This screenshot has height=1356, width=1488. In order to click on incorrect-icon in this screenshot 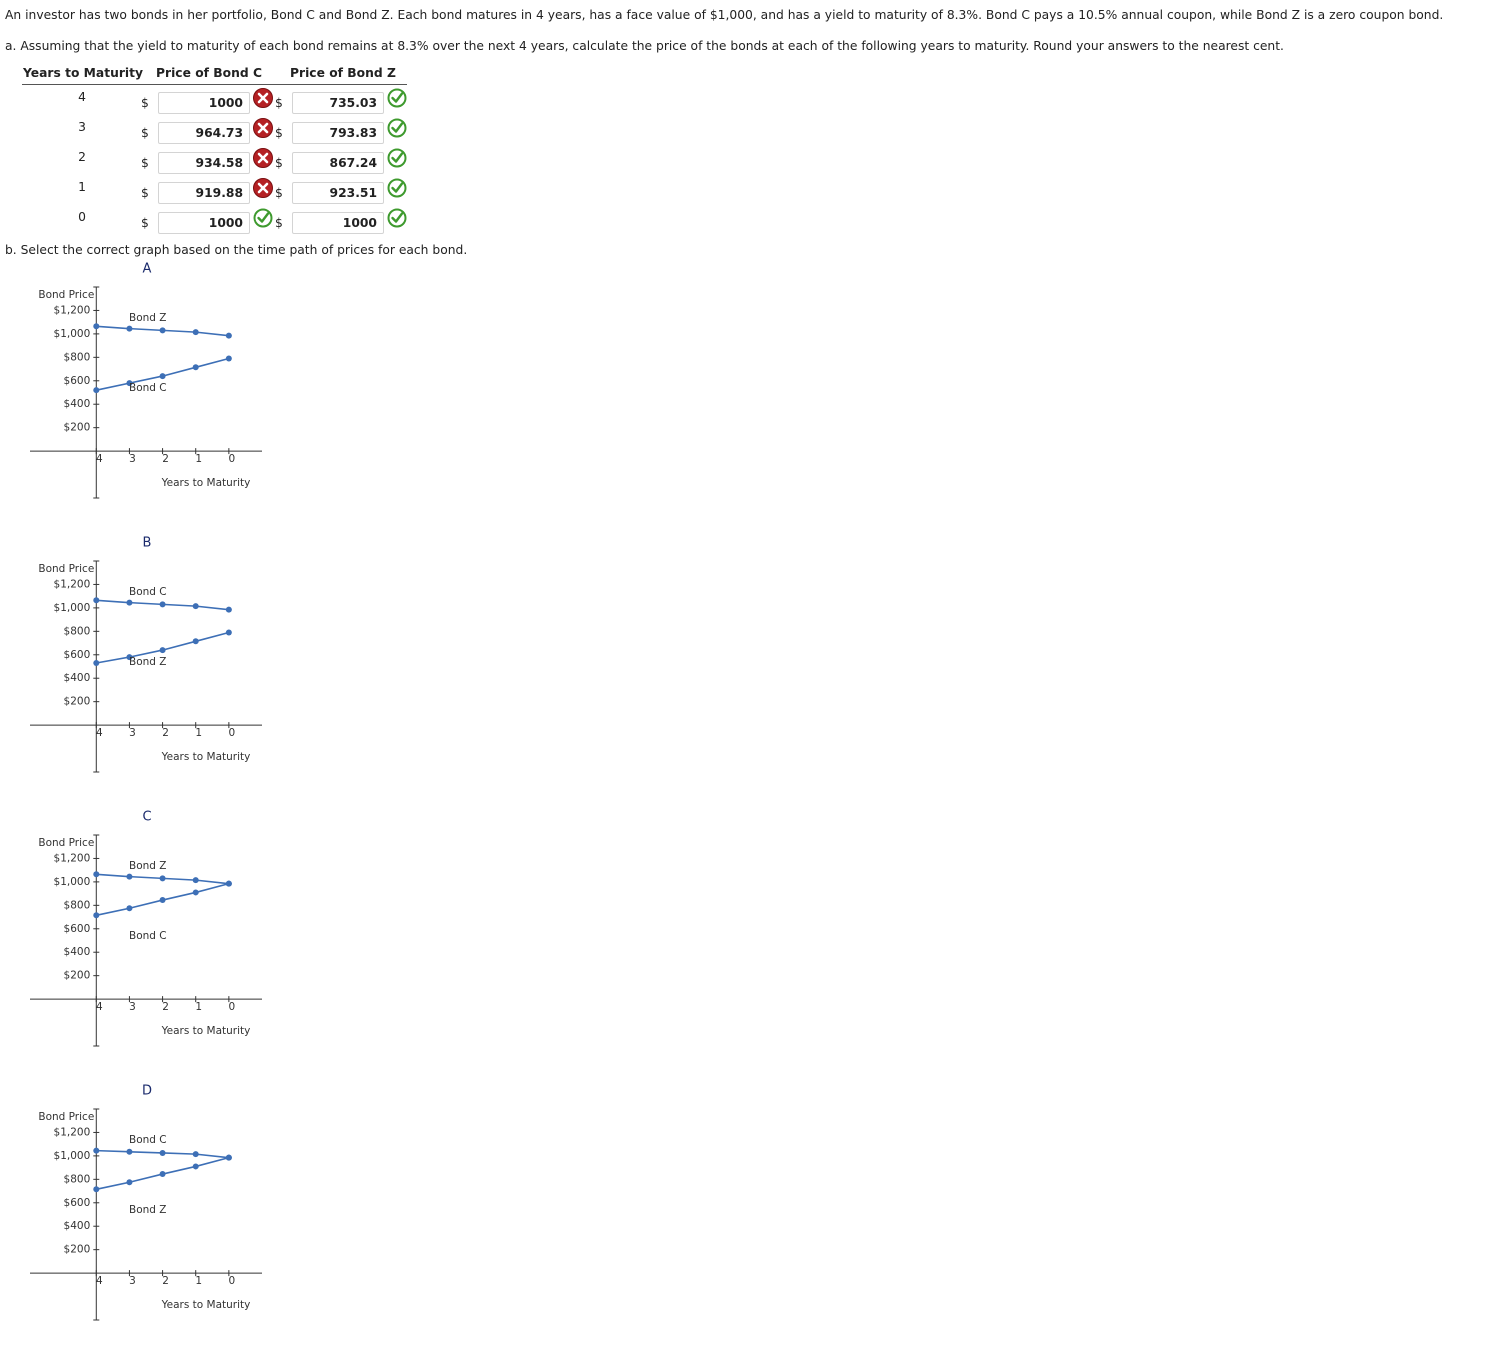, I will do `click(263, 188)`.